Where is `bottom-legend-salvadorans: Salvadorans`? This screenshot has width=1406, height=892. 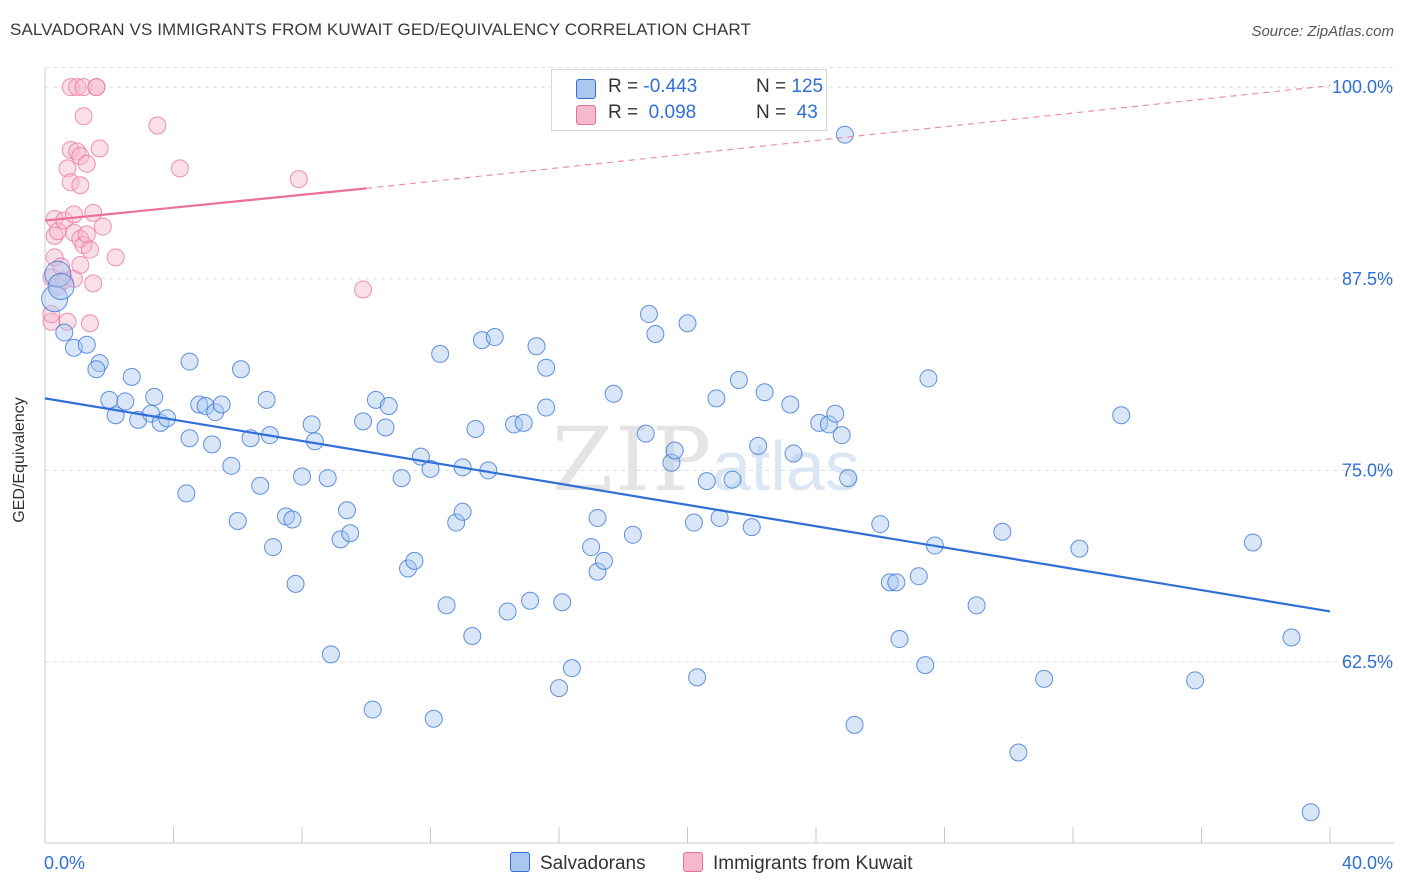 bottom-legend-salvadorans: Salvadorans is located at coordinates (578, 863).